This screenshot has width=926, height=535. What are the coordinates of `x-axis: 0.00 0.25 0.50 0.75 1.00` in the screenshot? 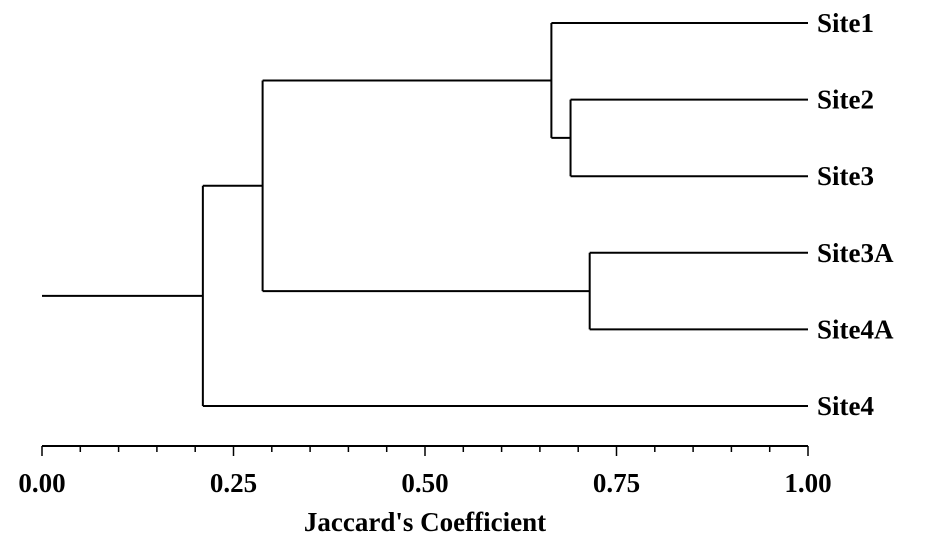 It's located at (425, 471).